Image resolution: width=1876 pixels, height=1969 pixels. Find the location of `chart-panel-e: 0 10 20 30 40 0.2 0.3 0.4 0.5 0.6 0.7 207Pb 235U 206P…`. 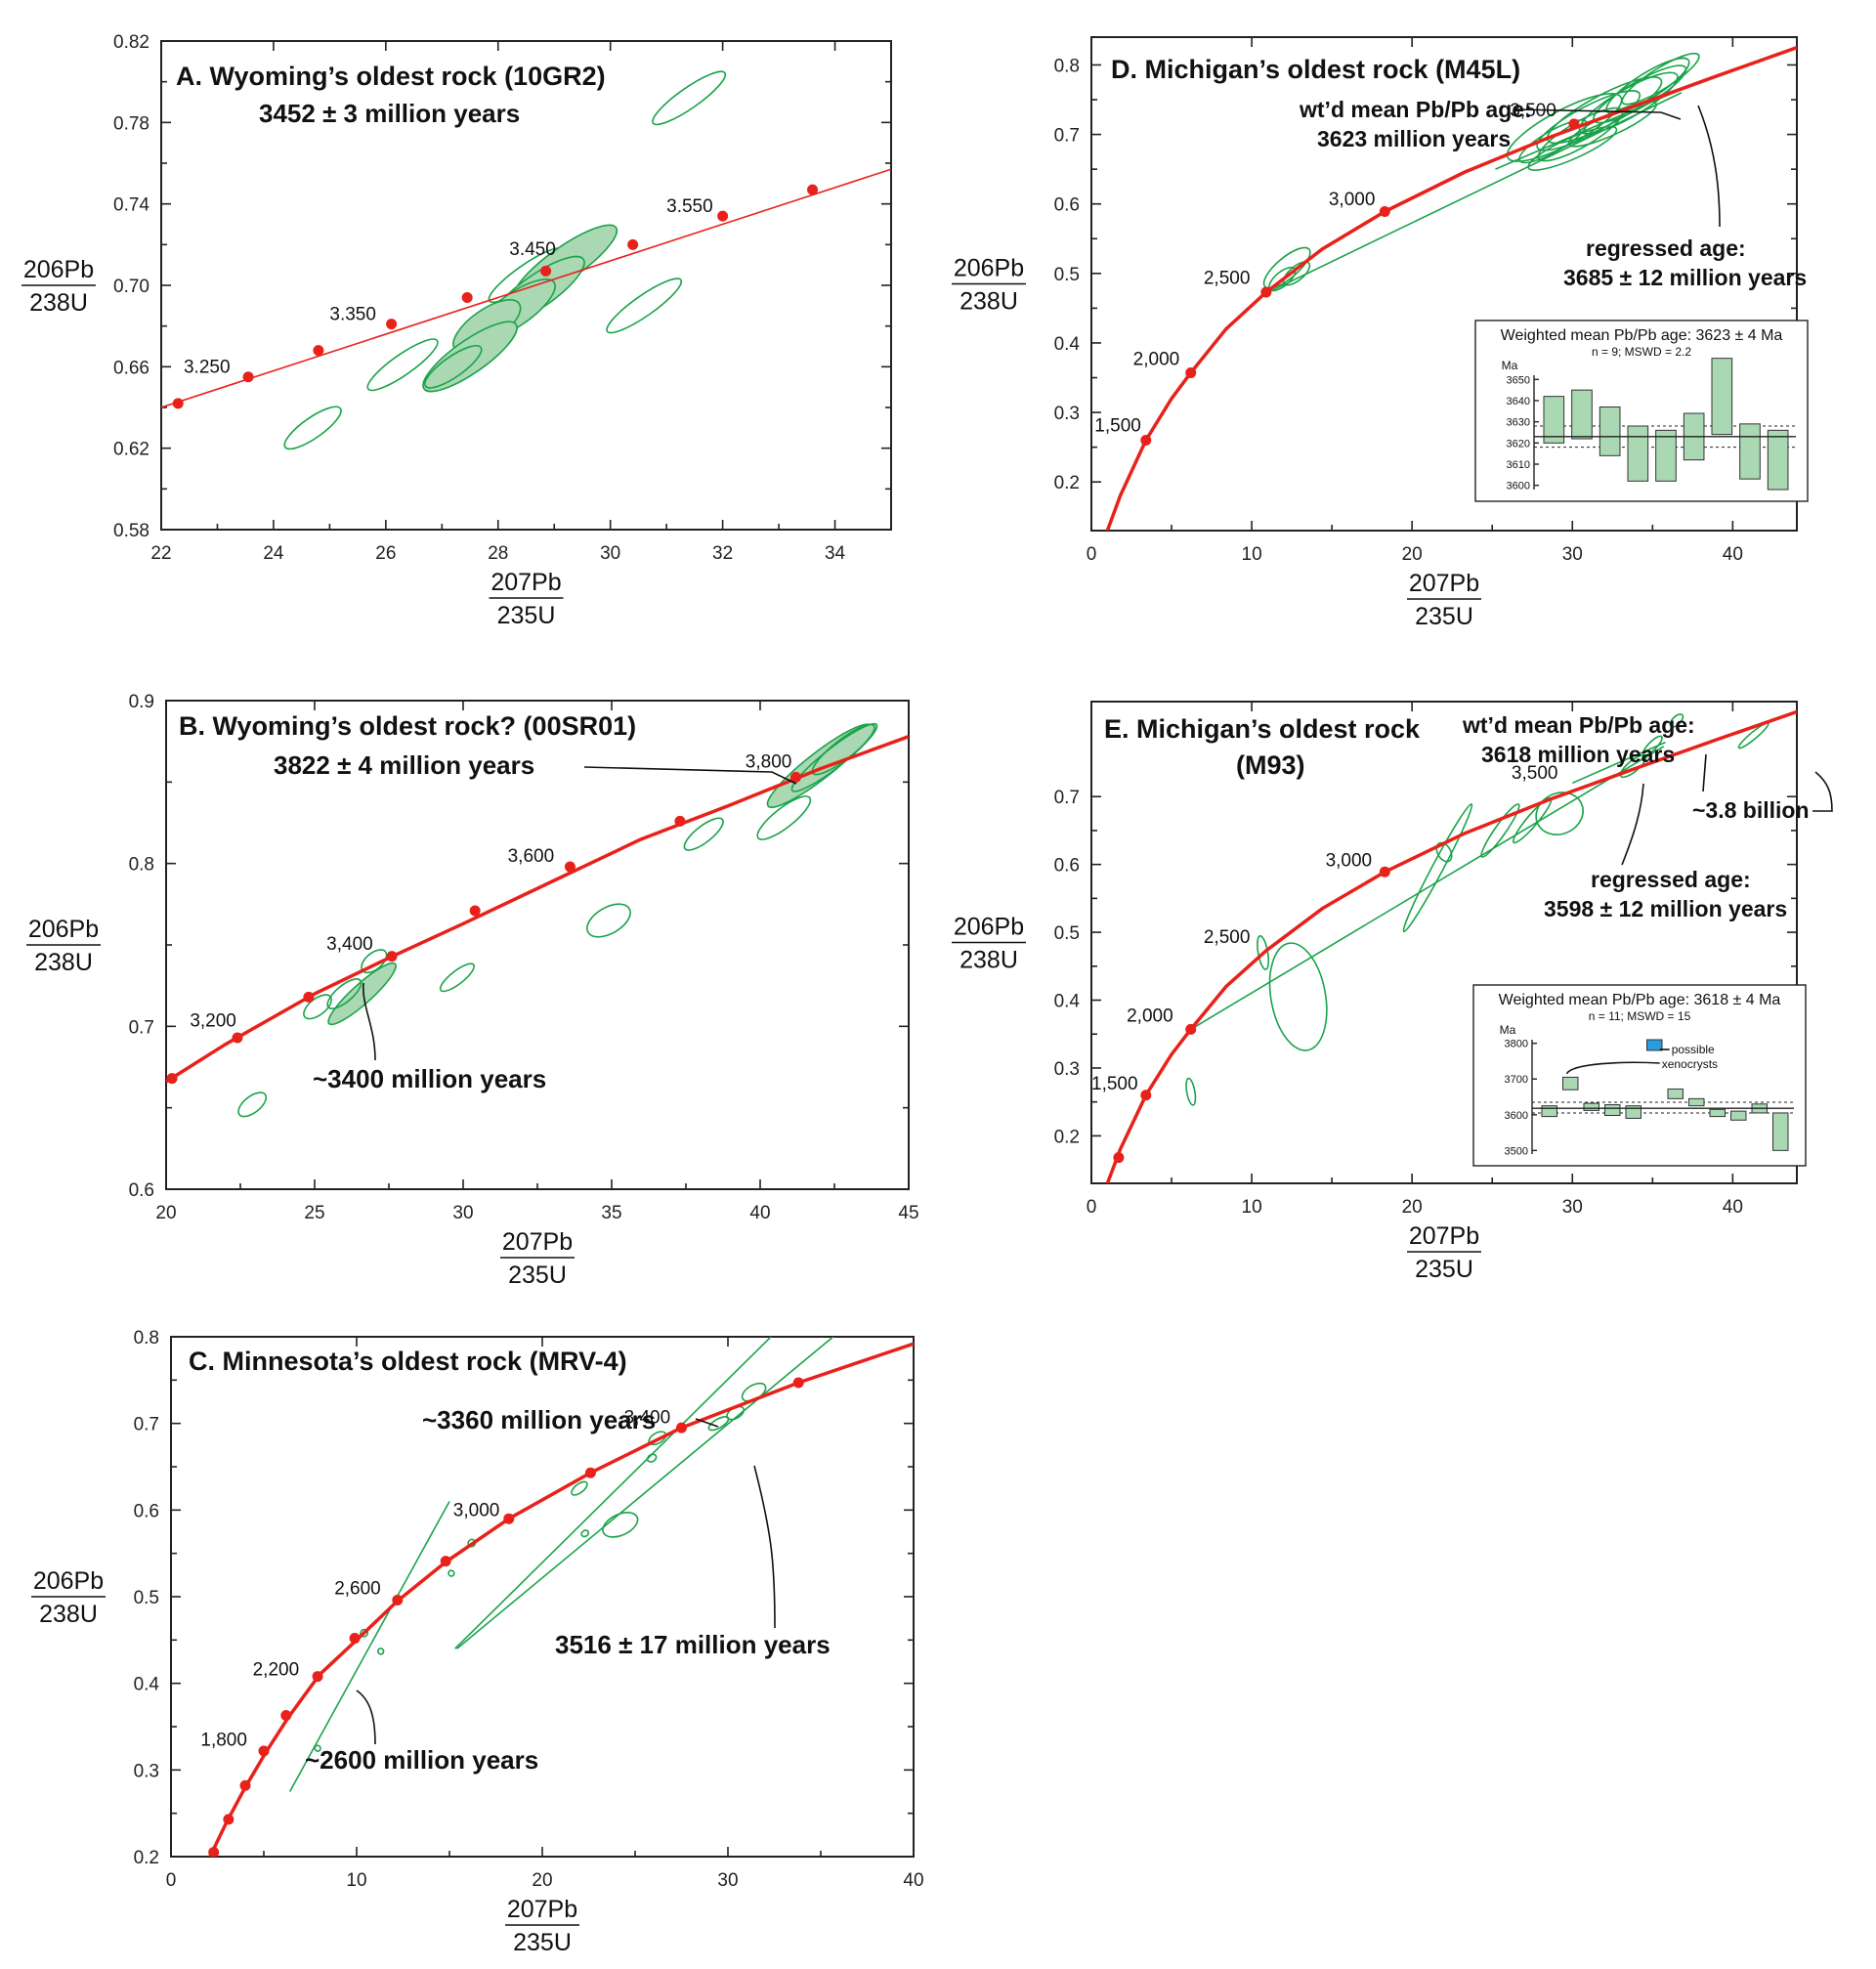

chart-panel-e: 0 10 20 30 40 0.2 0.3 0.4 0.5 0.6 0.7 207Pb 235U 206P… is located at coordinates (1392, 992).